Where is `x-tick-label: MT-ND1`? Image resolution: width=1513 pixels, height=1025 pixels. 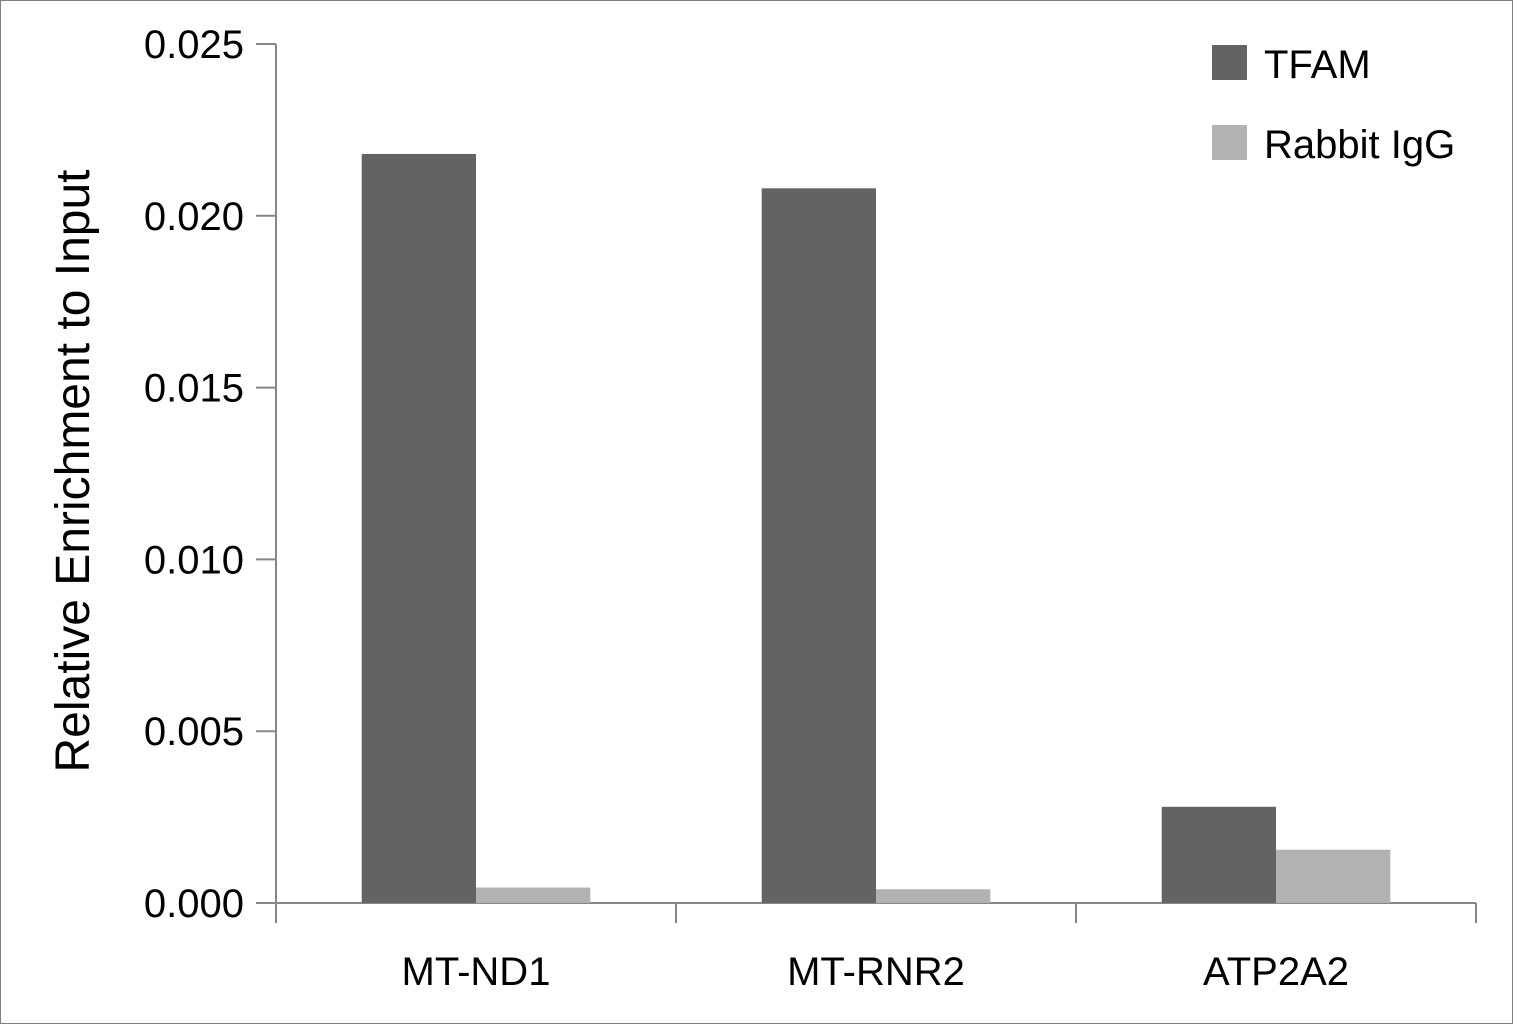
x-tick-label: MT-ND1 is located at coordinates (476, 972).